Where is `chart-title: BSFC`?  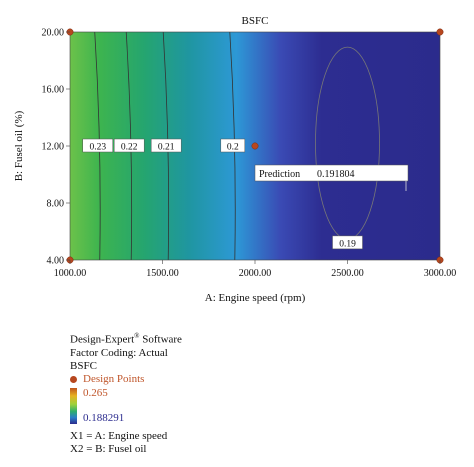 chart-title: BSFC is located at coordinates (255, 21).